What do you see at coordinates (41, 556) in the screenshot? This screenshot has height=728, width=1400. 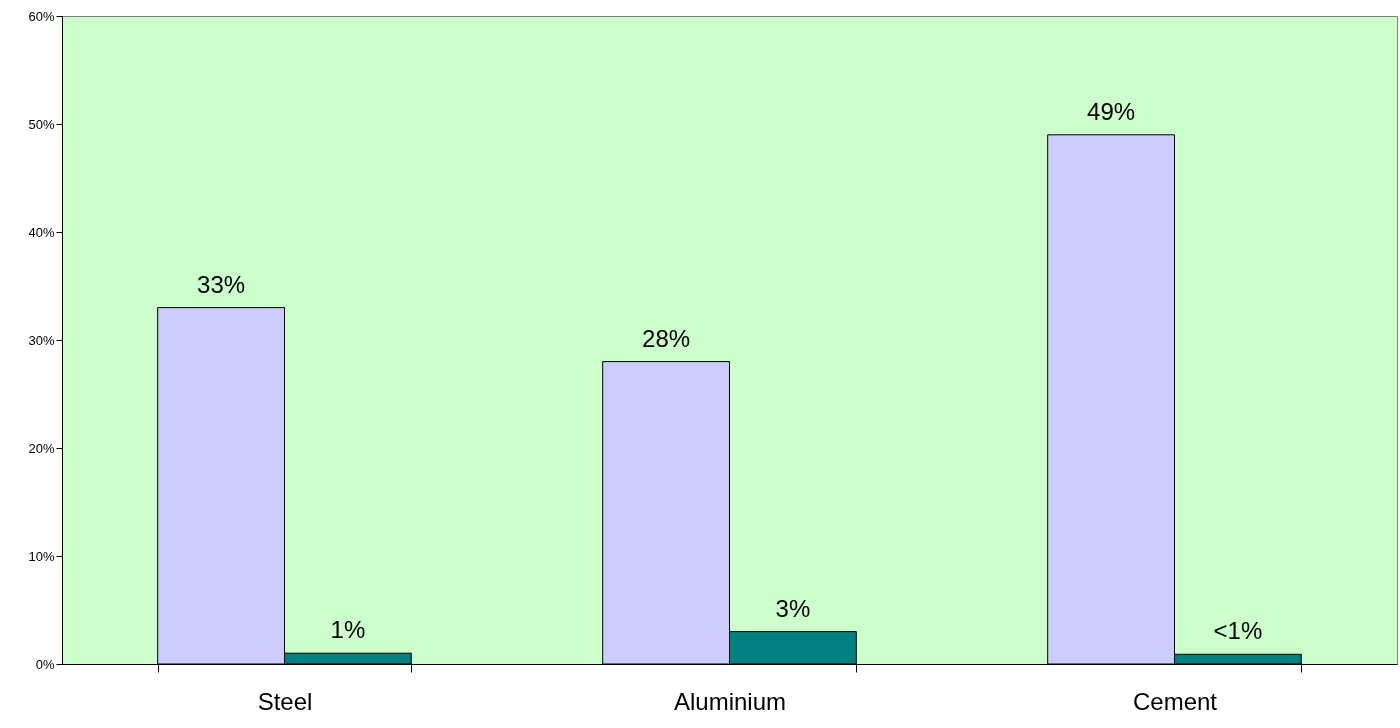 I see `y-tick-label: 10%` at bounding box center [41, 556].